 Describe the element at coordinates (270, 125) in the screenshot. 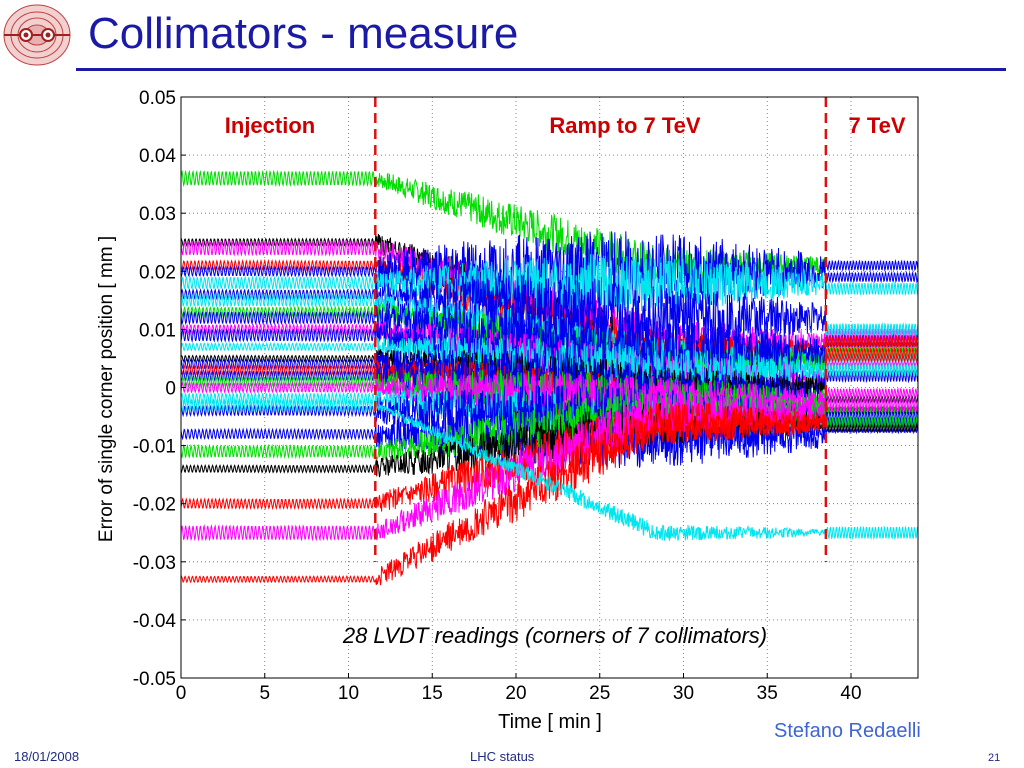

I see `phase-label-injection: Injection` at that location.